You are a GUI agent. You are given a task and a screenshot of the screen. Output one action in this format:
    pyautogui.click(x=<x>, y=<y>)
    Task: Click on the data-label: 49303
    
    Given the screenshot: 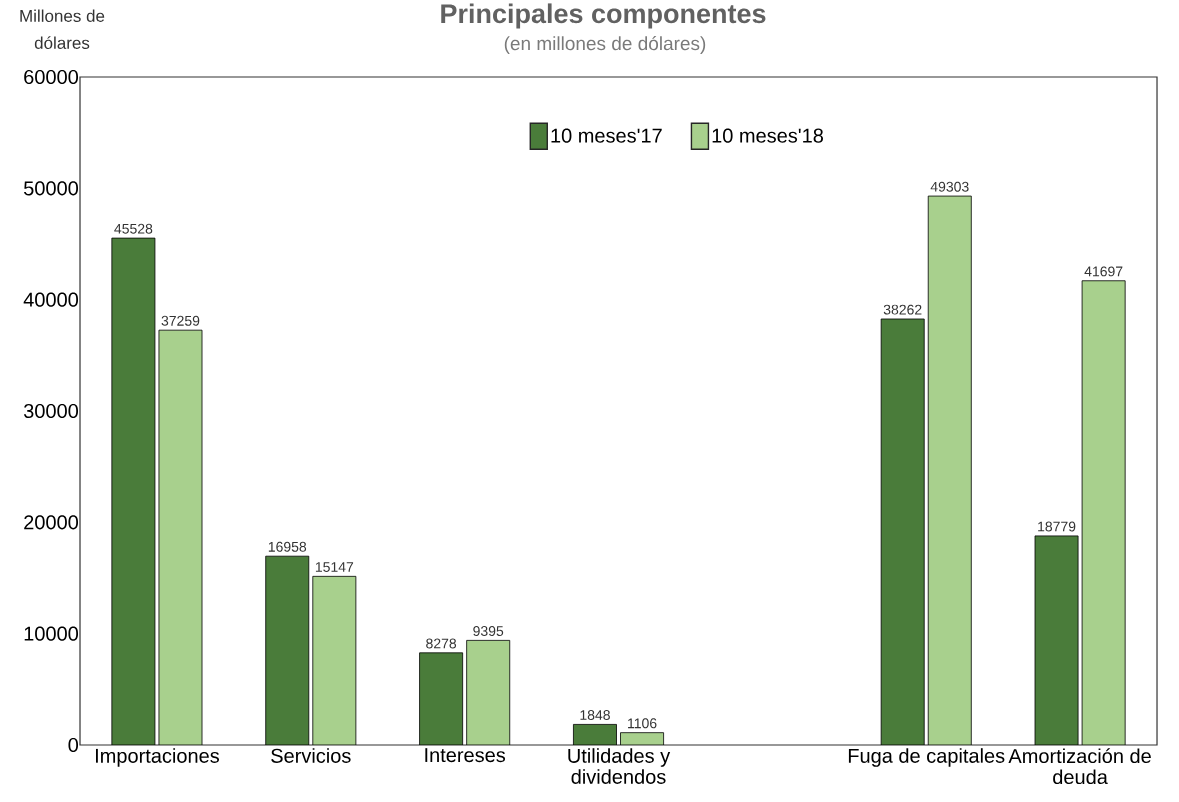 What is the action you would take?
    pyautogui.click(x=949, y=186)
    